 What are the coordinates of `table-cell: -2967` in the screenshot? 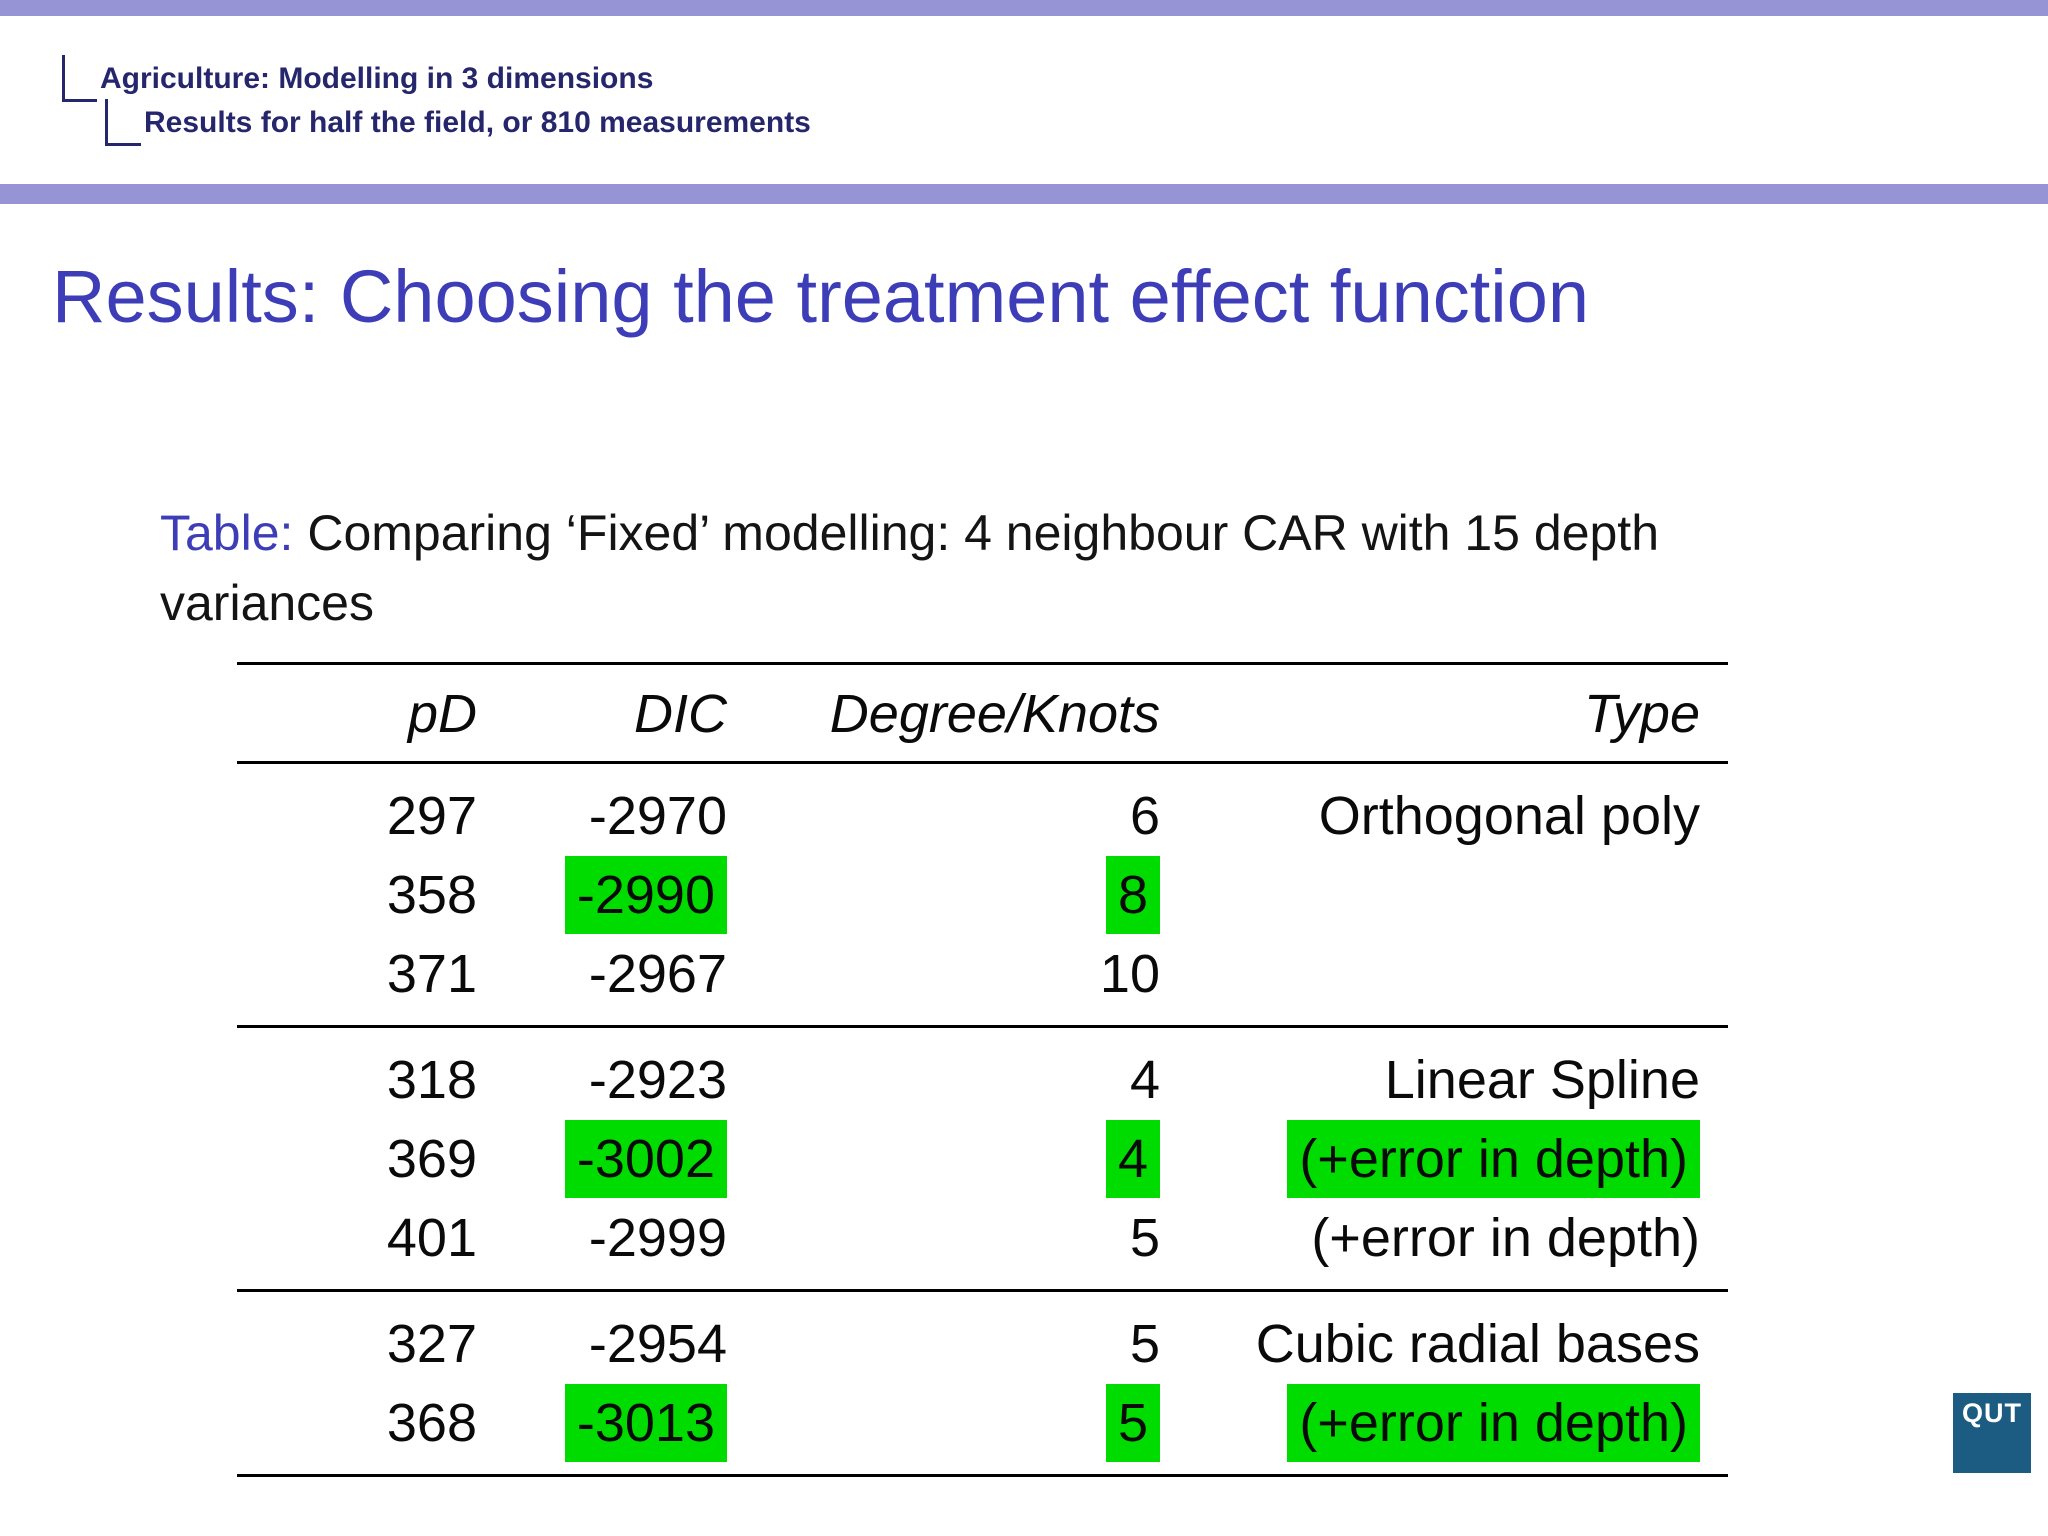 It's located at (657, 973).